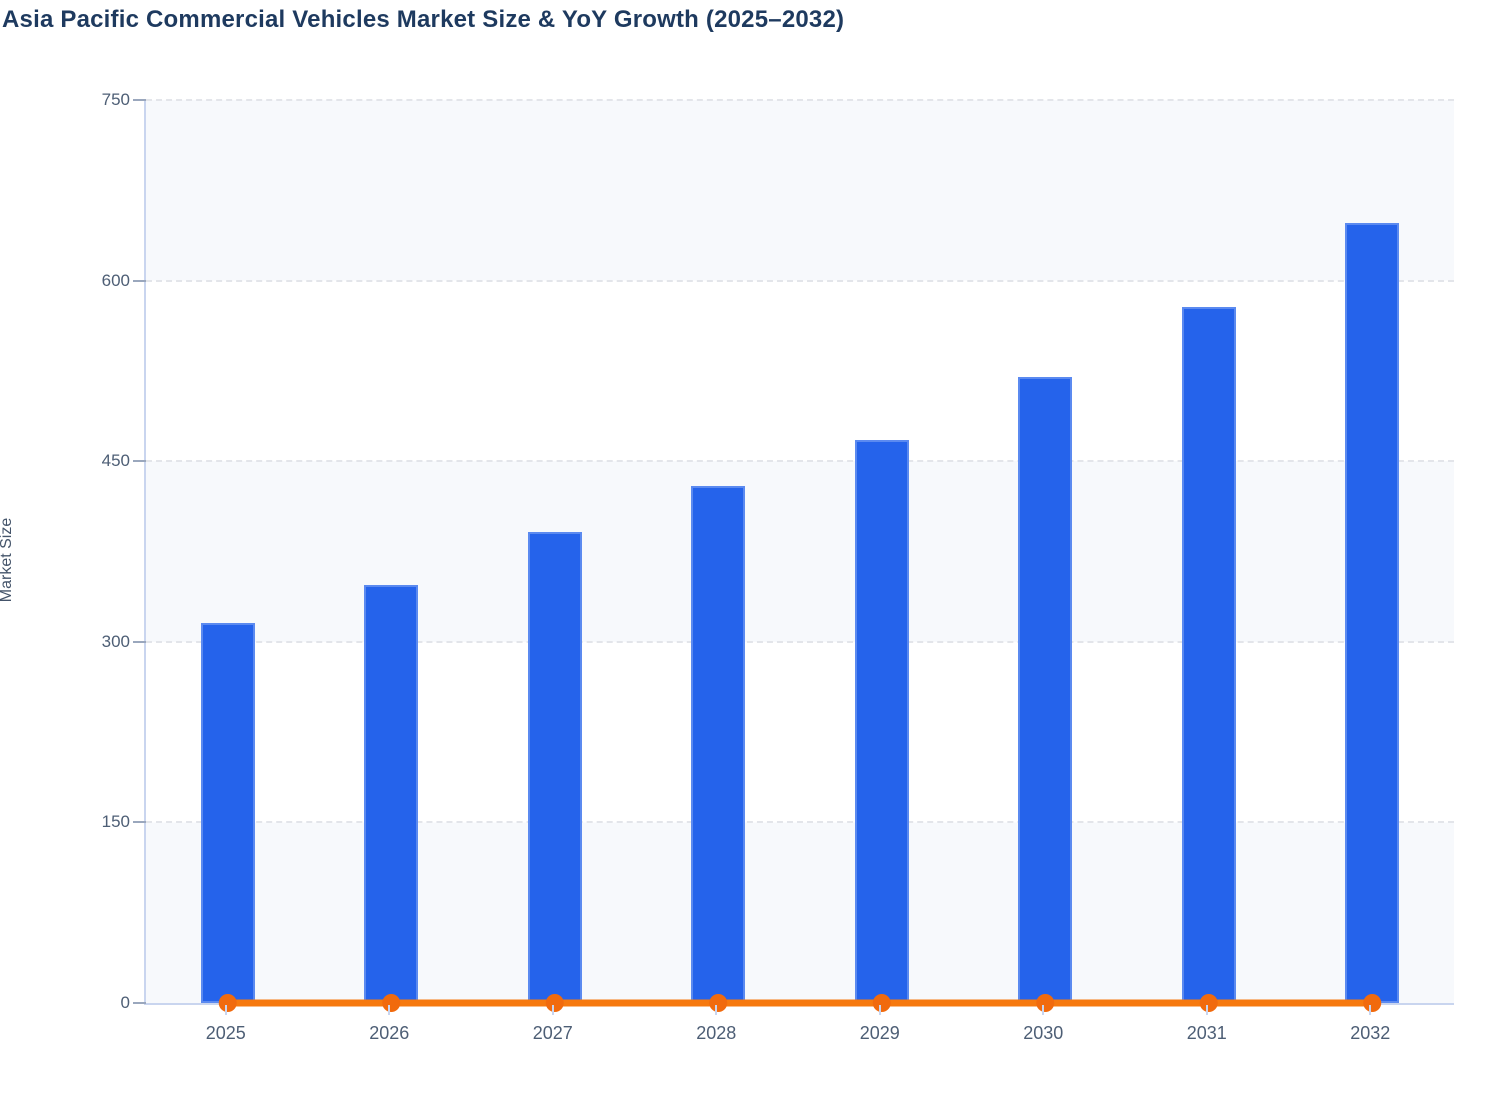  Describe the element at coordinates (800, 1003) in the screenshot. I see `yoy-growth-line-layer` at that location.